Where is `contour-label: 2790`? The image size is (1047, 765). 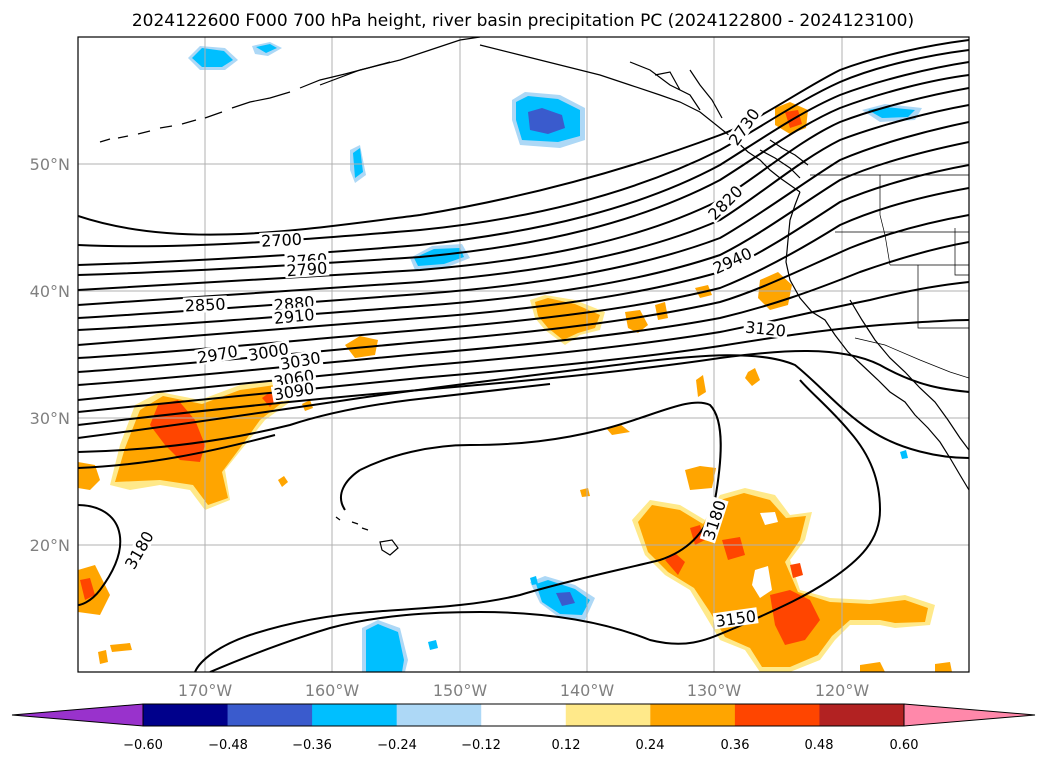 contour-label: 2790 is located at coordinates (307, 270).